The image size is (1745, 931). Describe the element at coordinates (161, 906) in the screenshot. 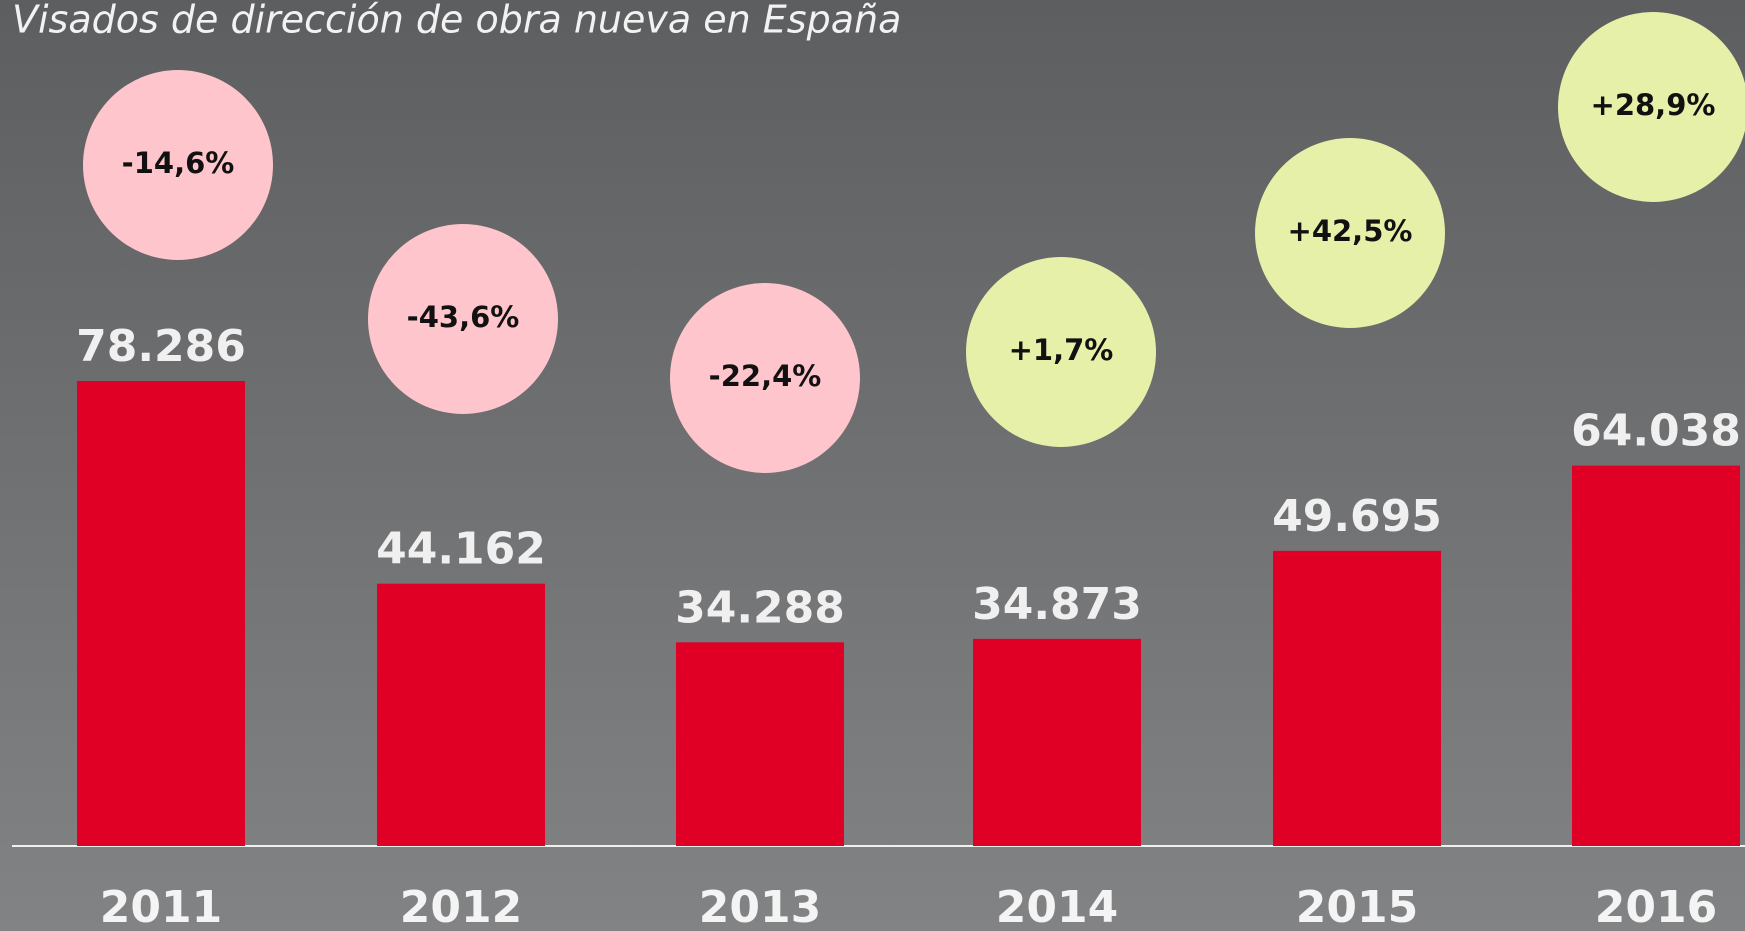

I see `x-tick-label: 2011` at that location.